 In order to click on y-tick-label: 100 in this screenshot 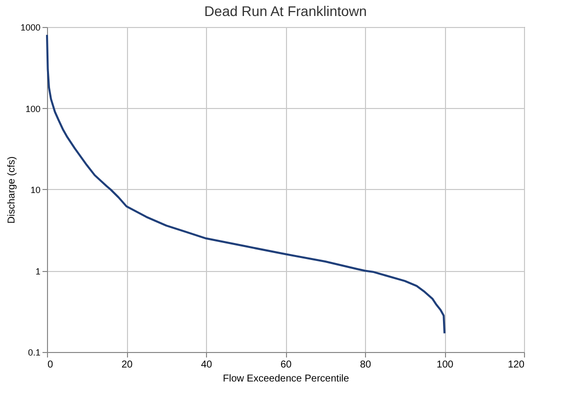, I will do `click(32, 109)`.